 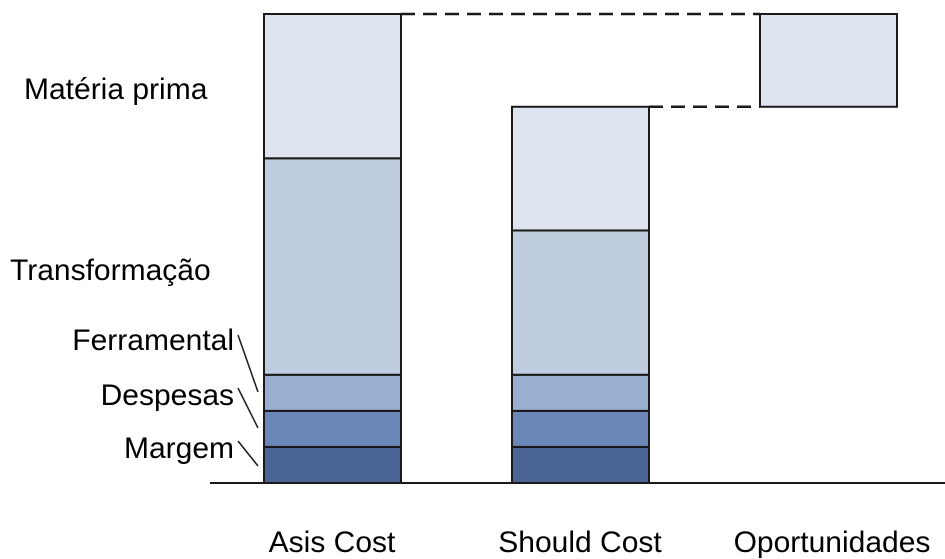 I want to click on bar-should-cost-ferramental, so click(x=580, y=392).